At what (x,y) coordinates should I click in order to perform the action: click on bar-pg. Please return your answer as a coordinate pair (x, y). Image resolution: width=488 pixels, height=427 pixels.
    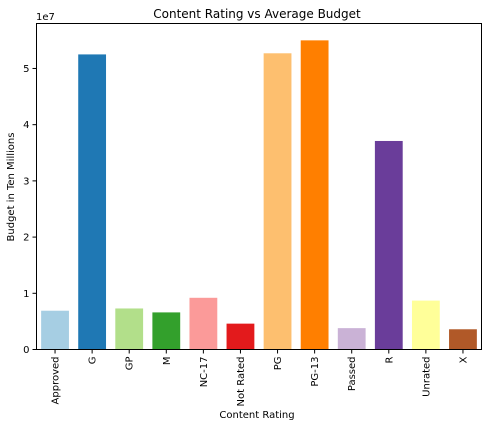
    Looking at the image, I should click on (277, 201).